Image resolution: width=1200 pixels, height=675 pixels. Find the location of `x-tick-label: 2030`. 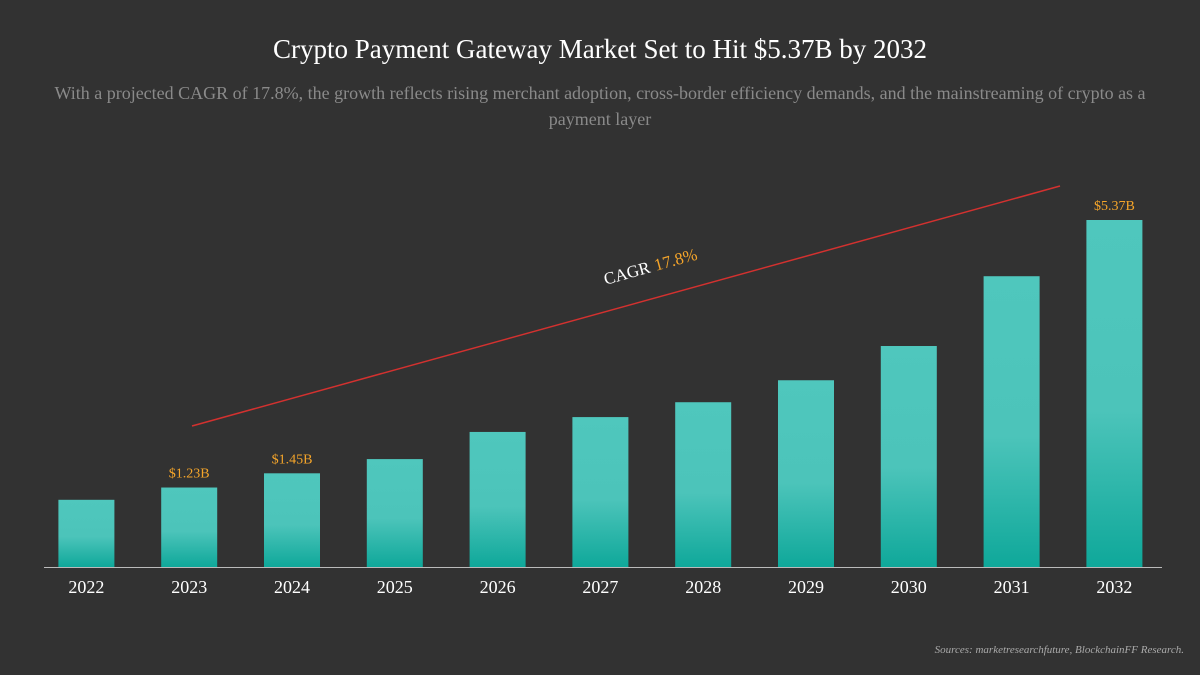

x-tick-label: 2030 is located at coordinates (909, 587).